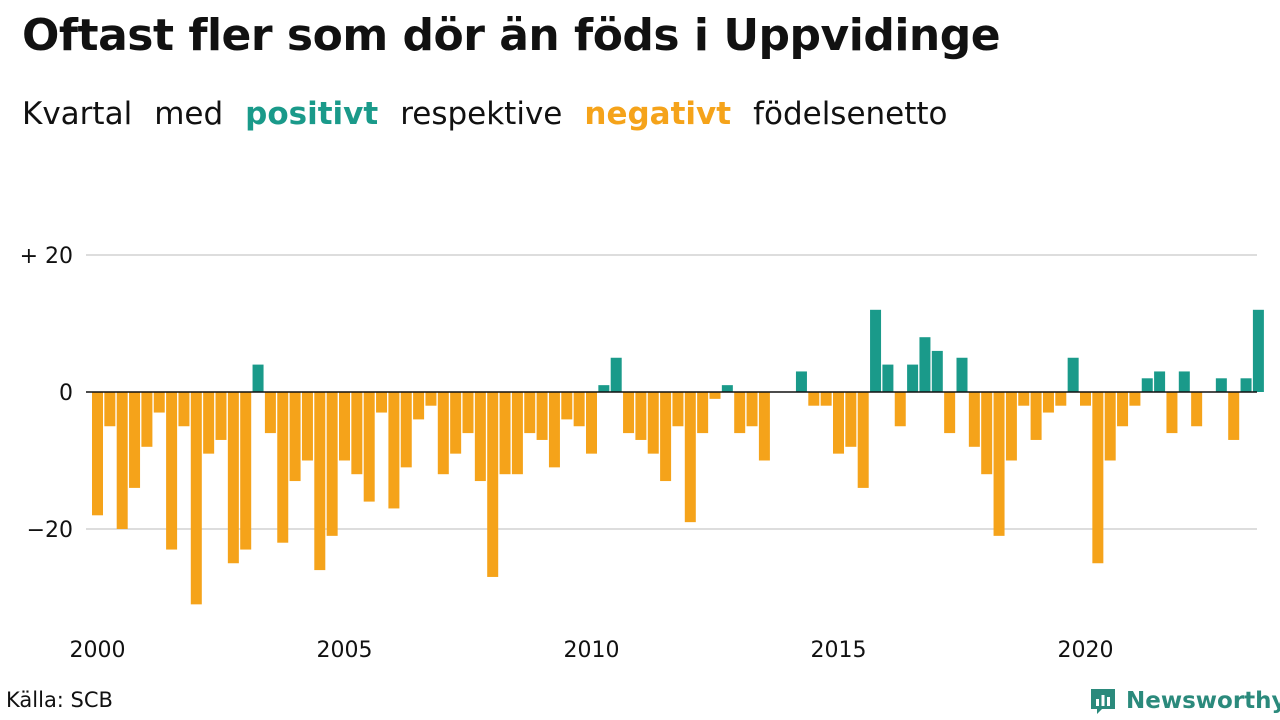 The height and width of the screenshot is (720, 1280). What do you see at coordinates (1103, 701) in the screenshot?
I see `newsworthy-logo-icon` at bounding box center [1103, 701].